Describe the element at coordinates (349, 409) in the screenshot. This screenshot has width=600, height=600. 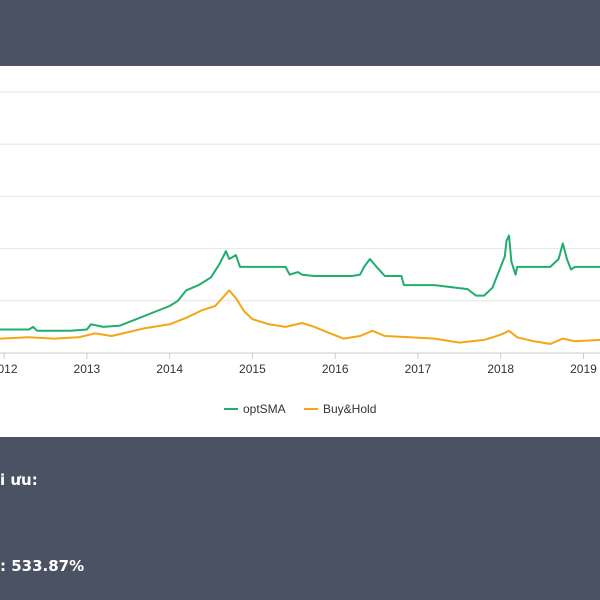
I see `legend-label: Buy&Hold` at that location.